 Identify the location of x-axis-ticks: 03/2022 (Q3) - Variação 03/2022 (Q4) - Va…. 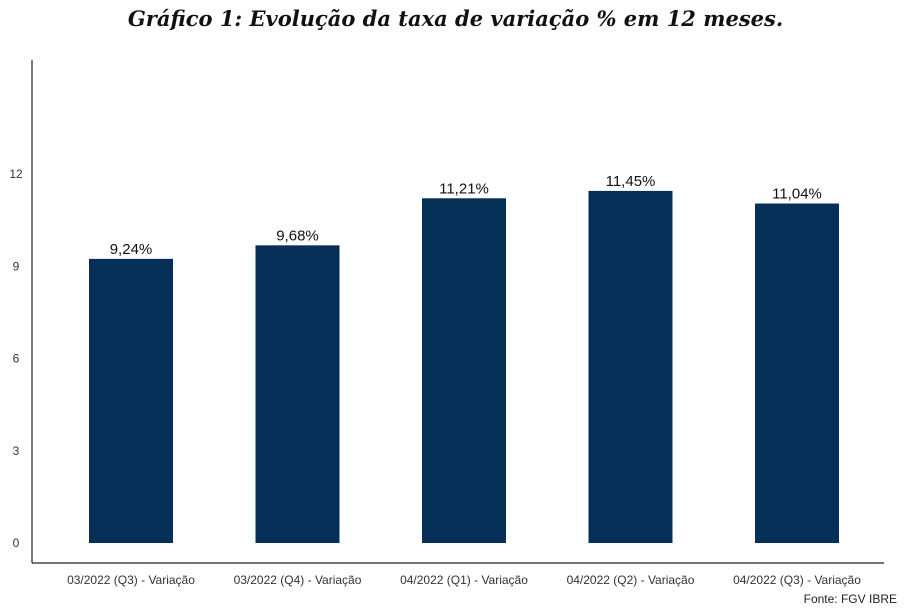
(464, 580).